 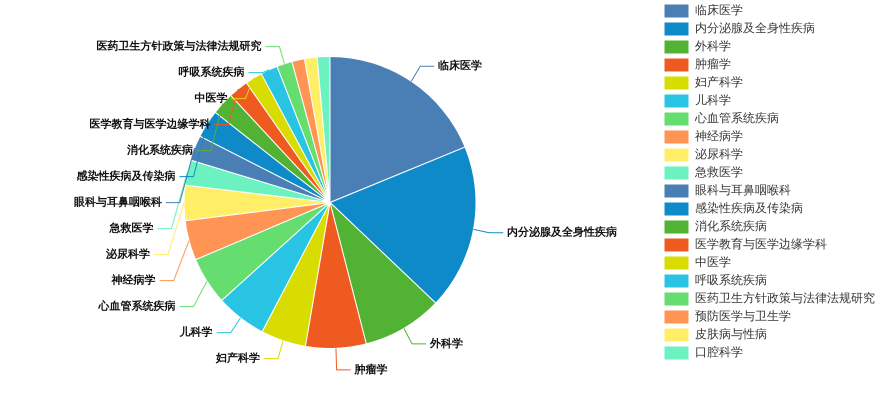 What do you see at coordinates (713, 46) in the screenshot?
I see `legend-label: 外科学` at bounding box center [713, 46].